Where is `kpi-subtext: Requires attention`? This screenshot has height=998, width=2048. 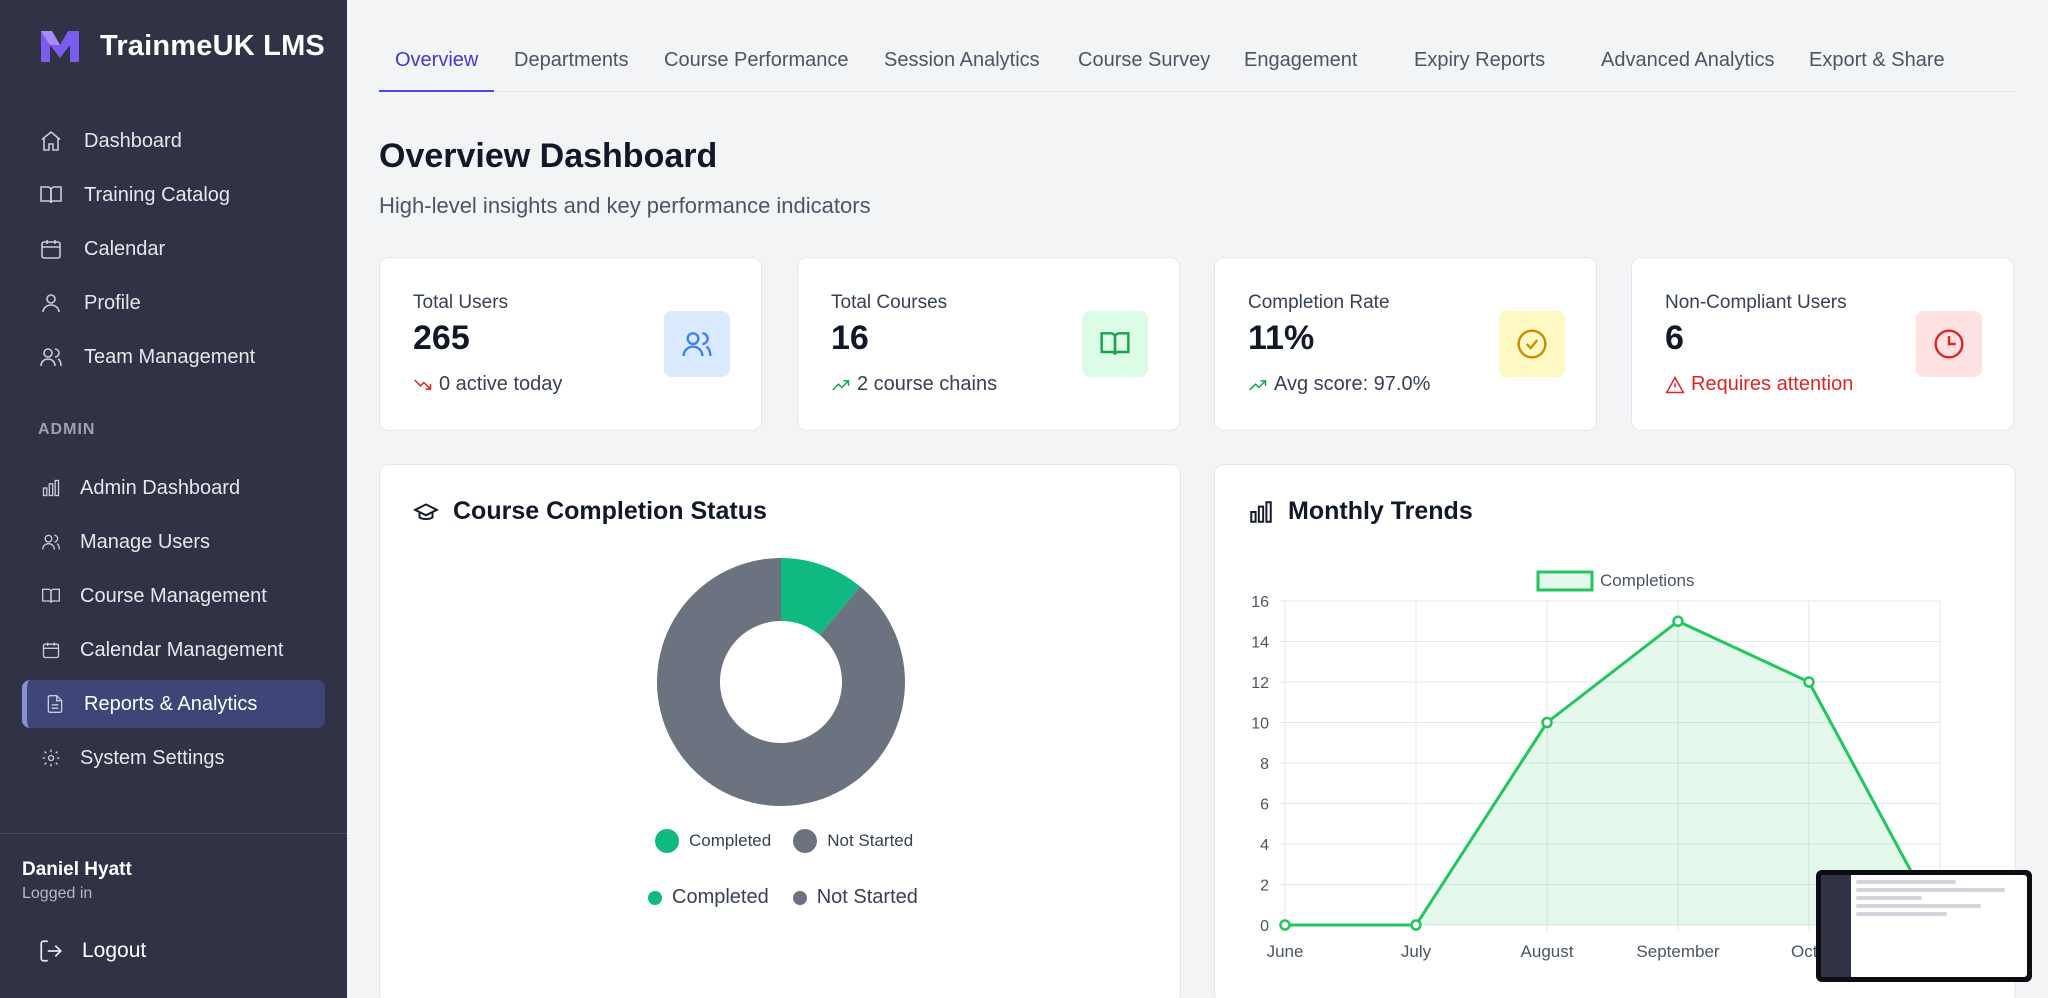 kpi-subtext: Requires attention is located at coordinates (1772, 384).